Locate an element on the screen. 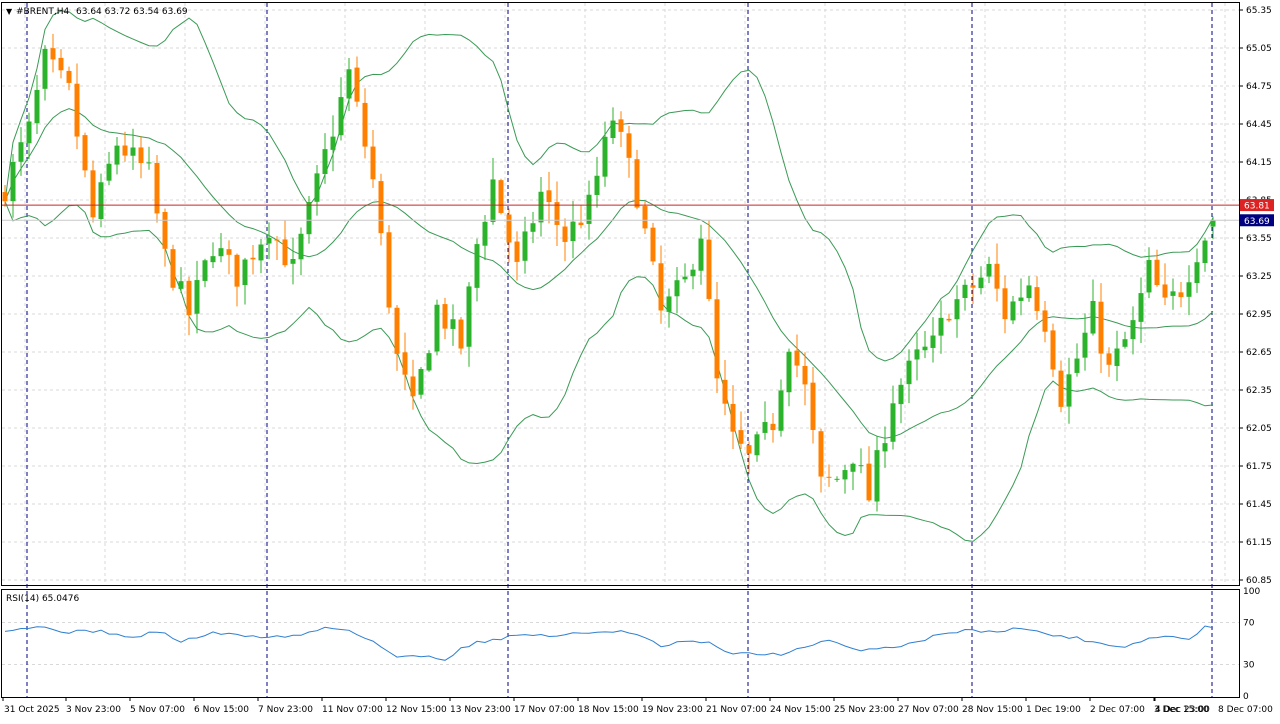  price-tick-label: 65.35 is located at coordinates (1259, 11).